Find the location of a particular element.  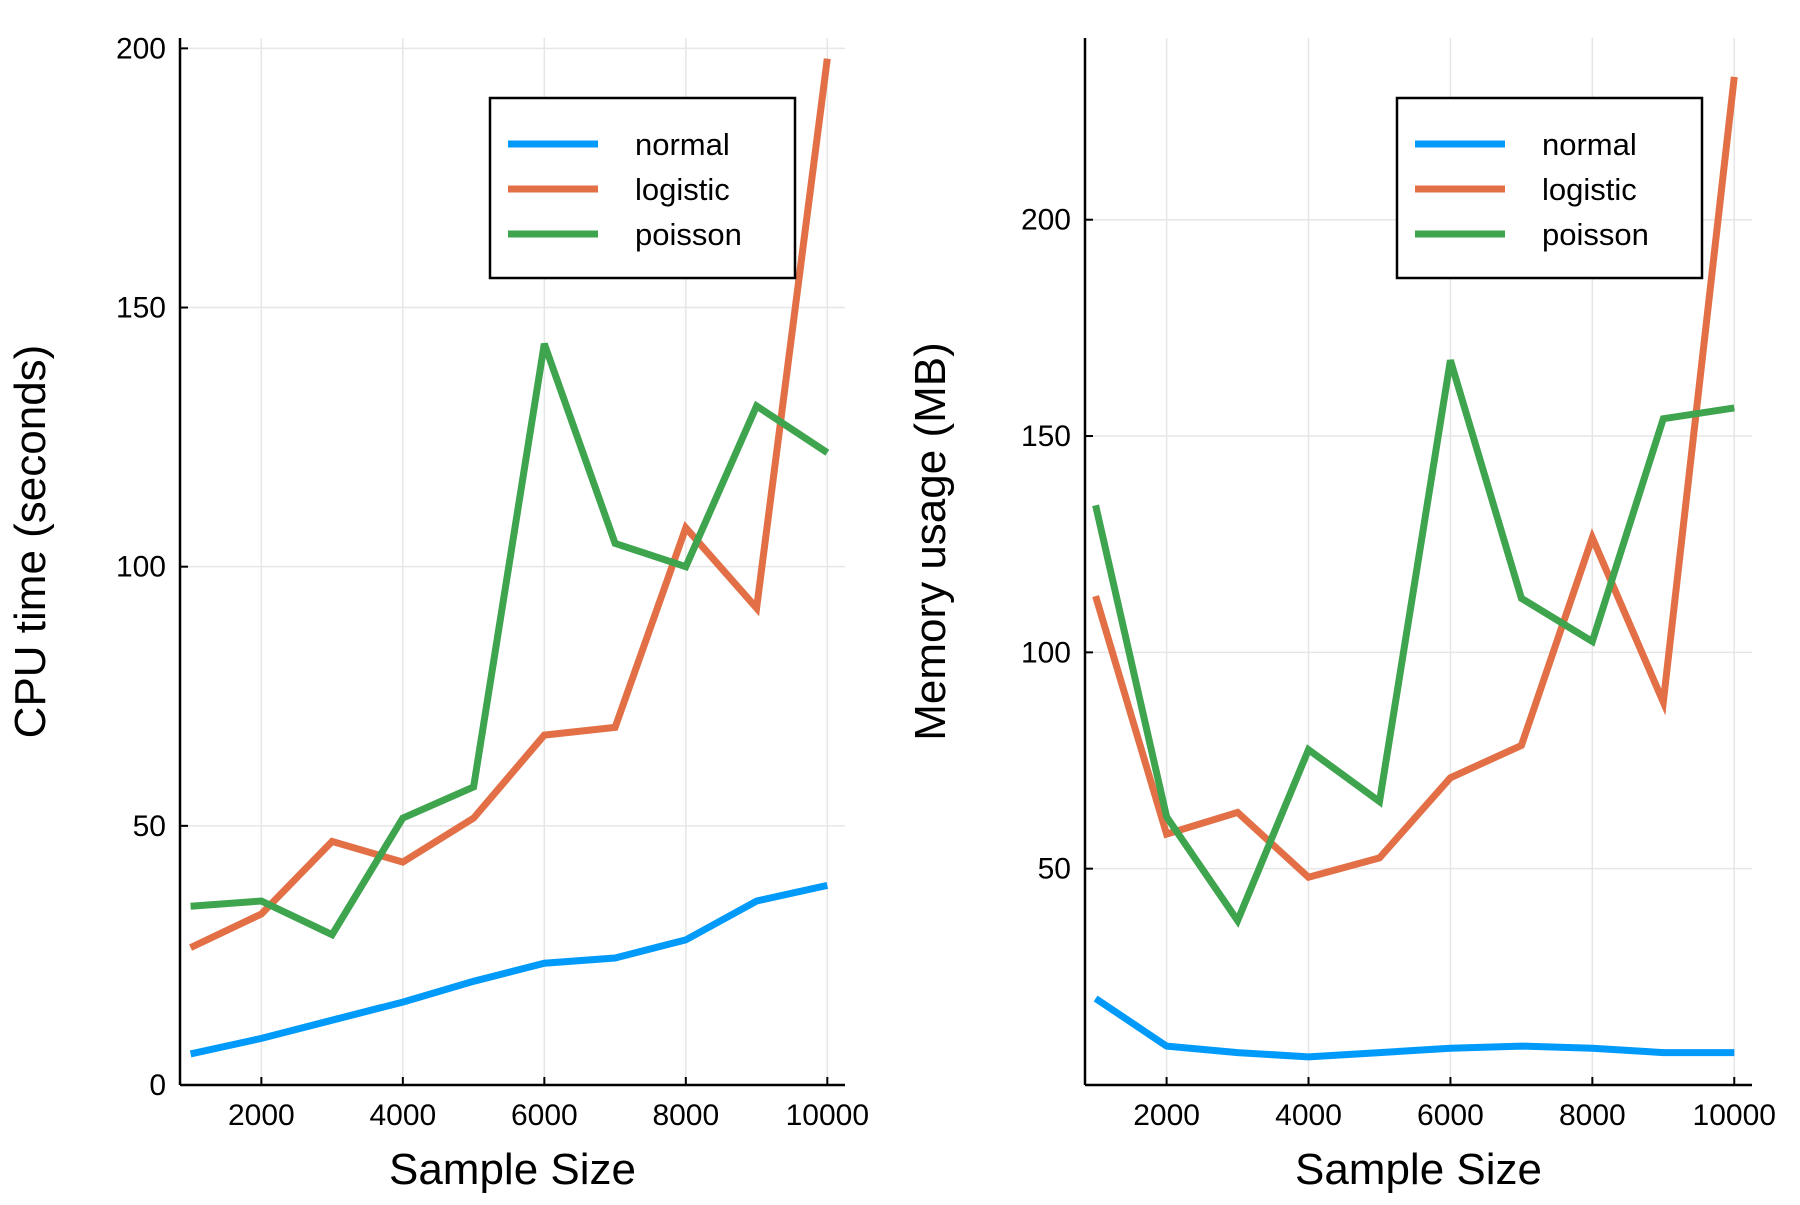

y-axis-label: CPU time (seconds) is located at coordinates (30, 542).